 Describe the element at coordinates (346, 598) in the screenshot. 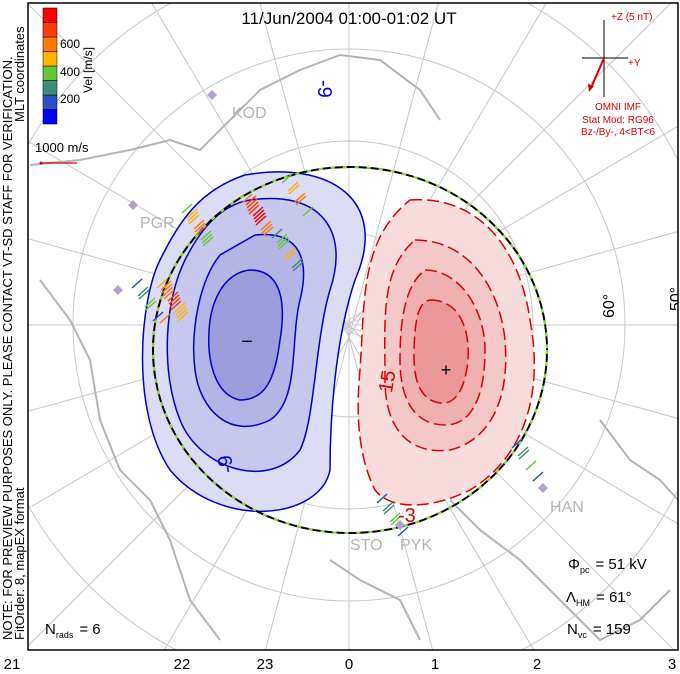

I see `stats: Φpc = 51 kV ΛHM = 61° Nvc = 159 Nrads = 6` at that location.